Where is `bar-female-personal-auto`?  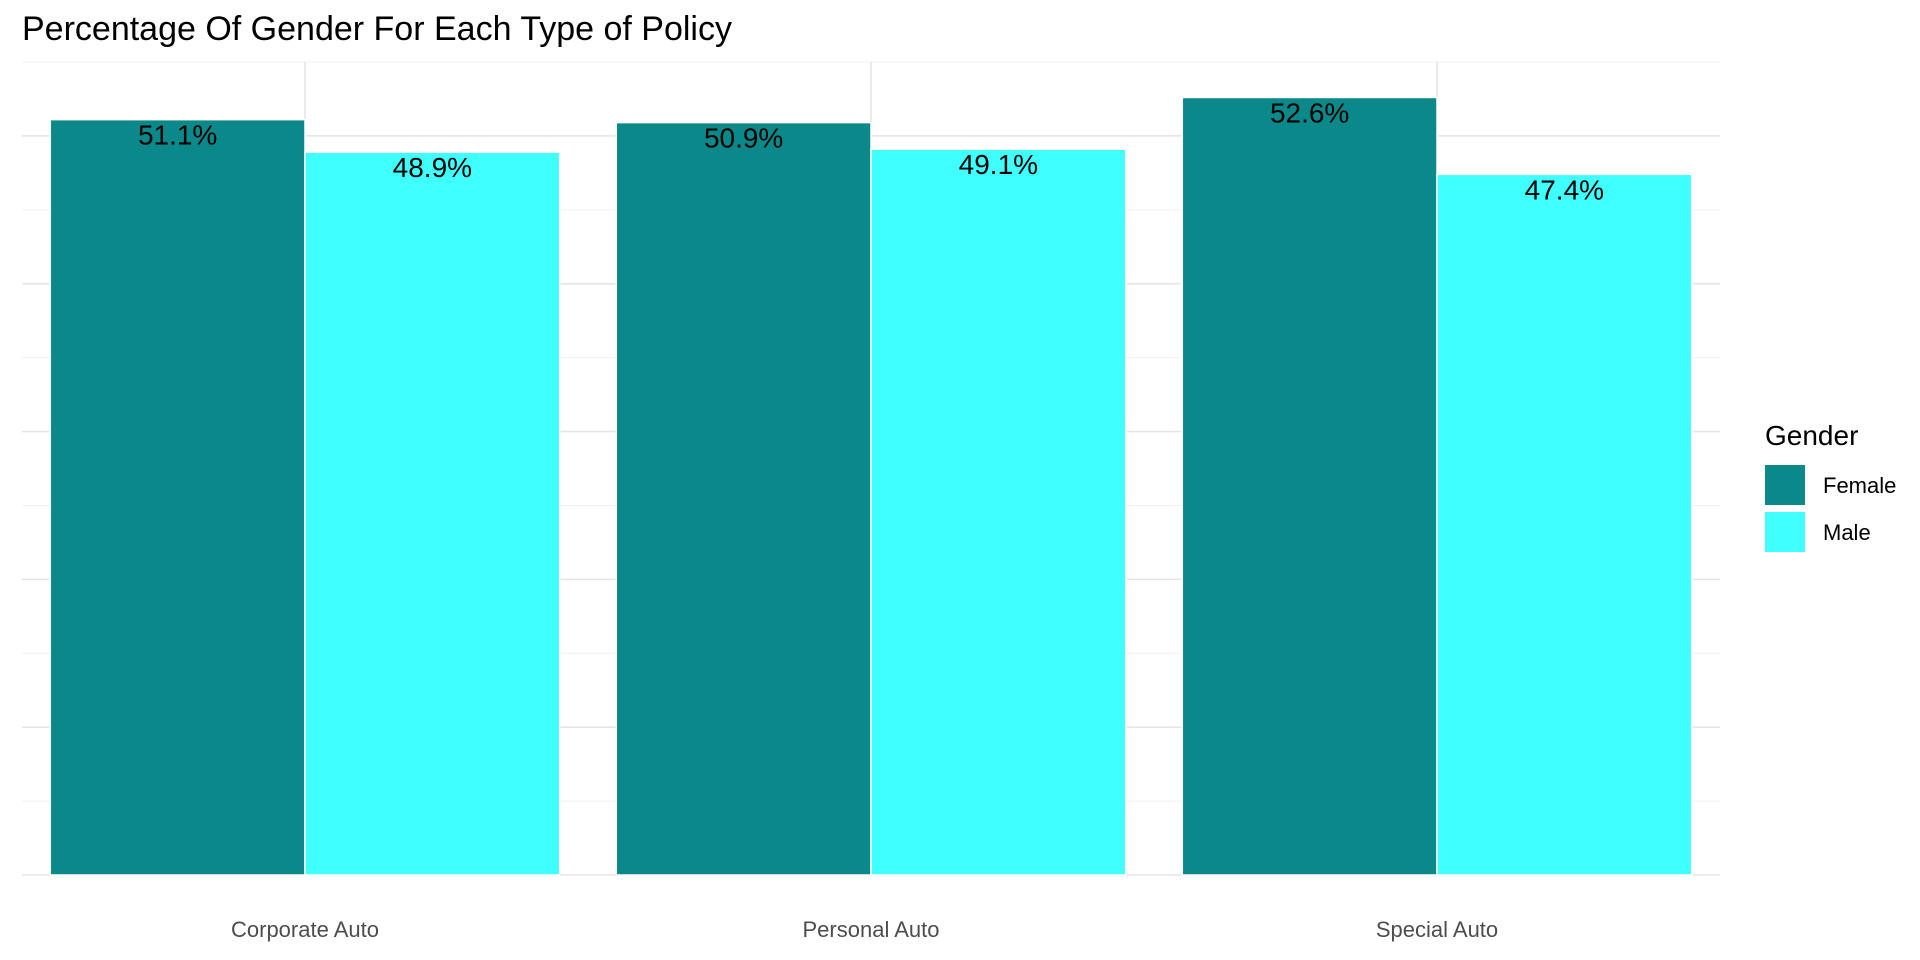 bar-female-personal-auto is located at coordinates (743, 498).